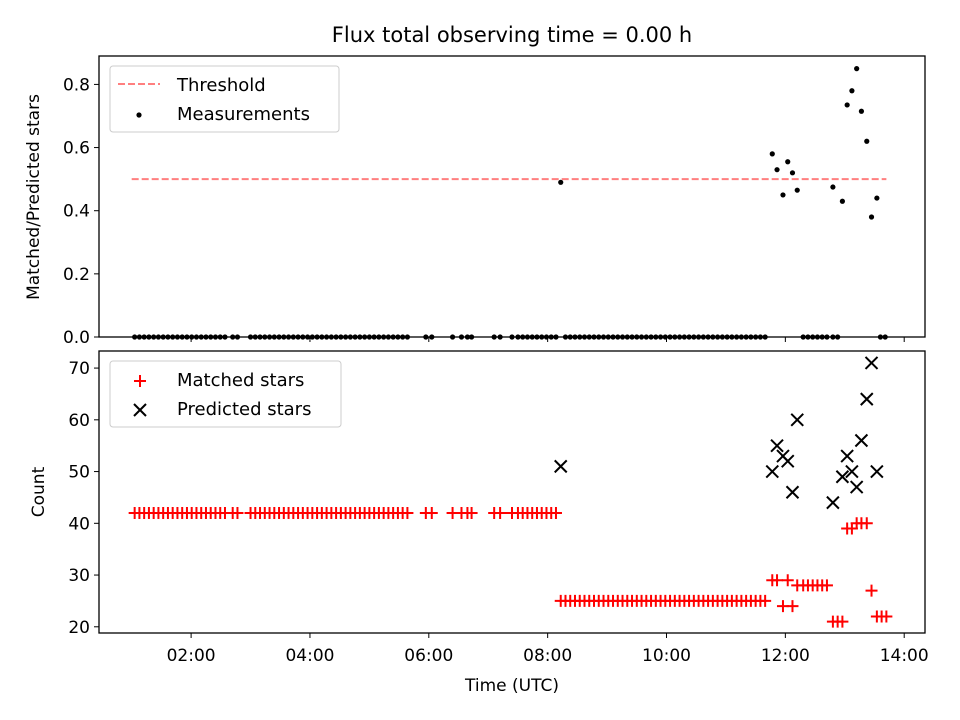 Image resolution: width=960 pixels, height=720 pixels. Describe the element at coordinates (512, 35) in the screenshot. I see `chart-title: Flux total observing time = 0.00 h` at that location.